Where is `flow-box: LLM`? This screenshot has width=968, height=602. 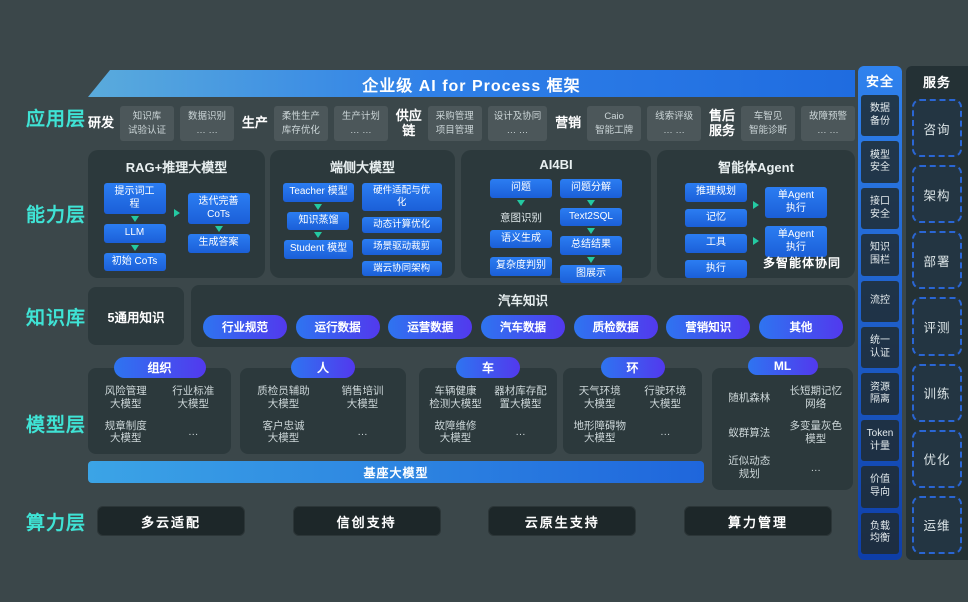 flow-box: LLM is located at coordinates (134, 233).